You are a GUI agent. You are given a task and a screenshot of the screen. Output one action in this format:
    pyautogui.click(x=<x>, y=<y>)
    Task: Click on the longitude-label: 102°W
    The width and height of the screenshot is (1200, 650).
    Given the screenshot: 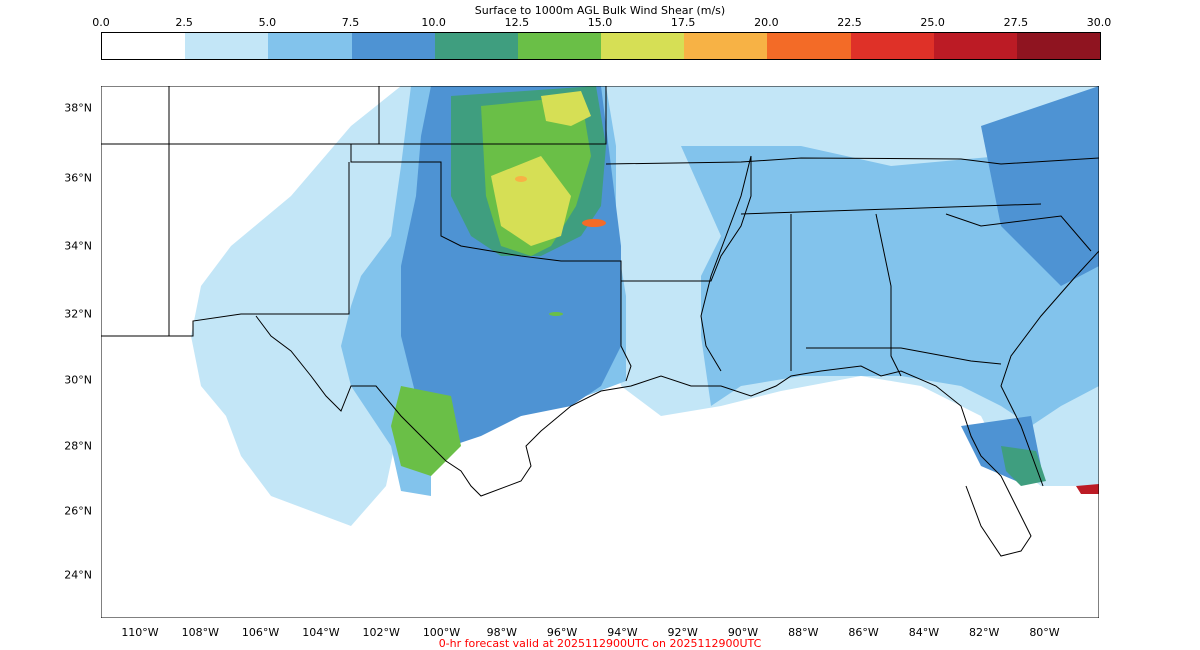 What is the action you would take?
    pyautogui.click(x=381, y=632)
    